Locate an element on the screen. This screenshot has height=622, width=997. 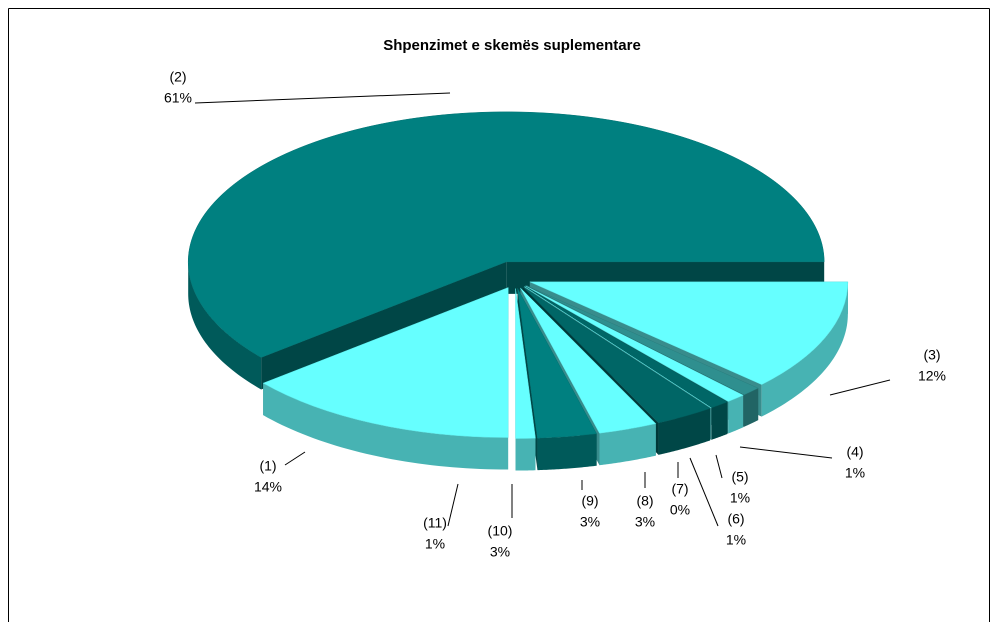
chart-title: Shpenzimet e skemës suplementare is located at coordinates (512, 45).